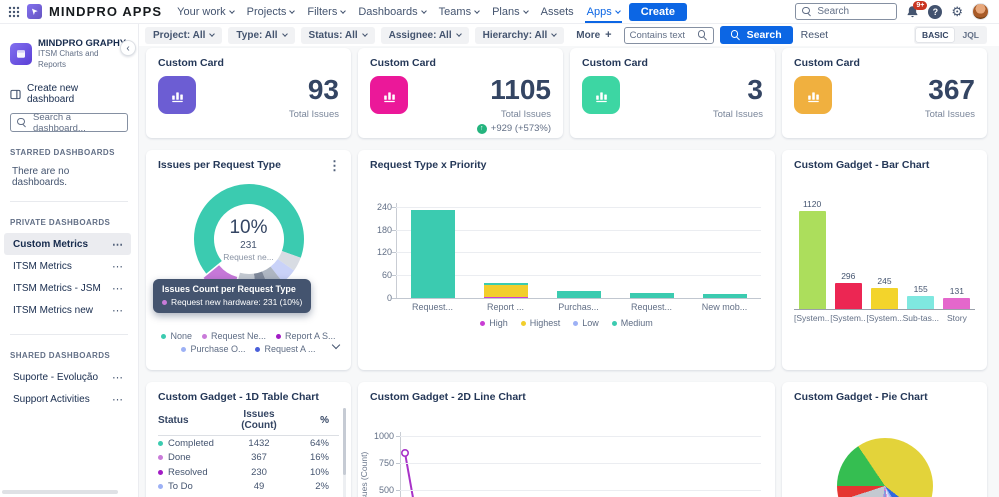  Describe the element at coordinates (510, 11) in the screenshot. I see `nav-item-plans: Plans` at that location.